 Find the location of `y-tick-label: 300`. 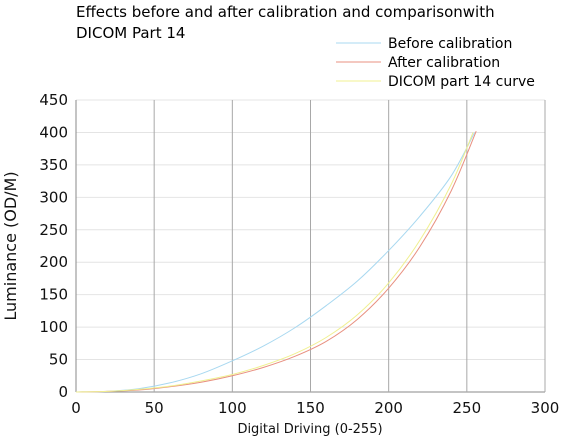

y-tick-label: 300 is located at coordinates (53, 197).